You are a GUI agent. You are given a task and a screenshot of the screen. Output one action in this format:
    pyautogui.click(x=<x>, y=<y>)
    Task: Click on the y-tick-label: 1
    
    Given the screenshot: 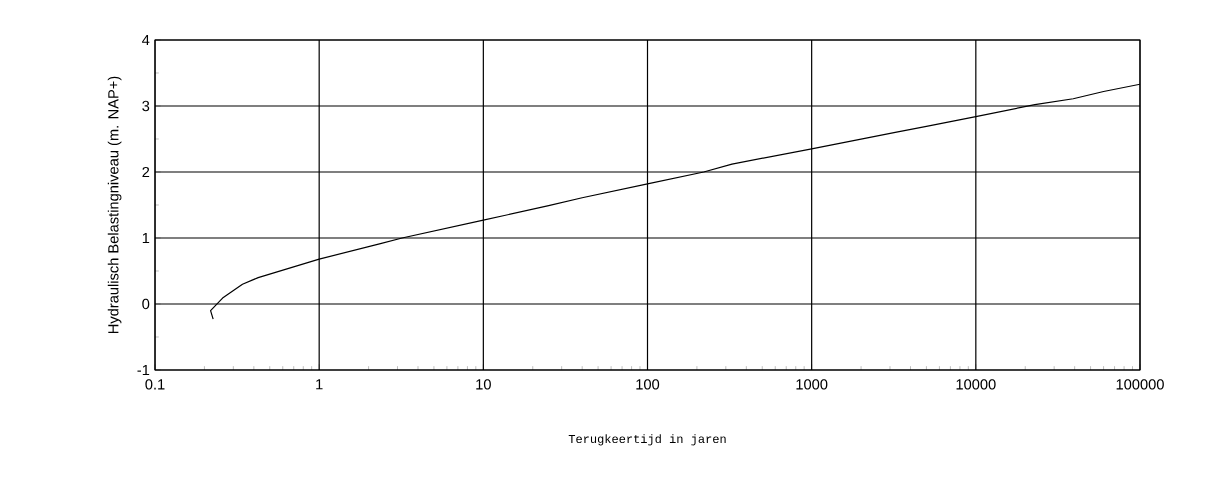 What is the action you would take?
    pyautogui.click(x=146, y=238)
    